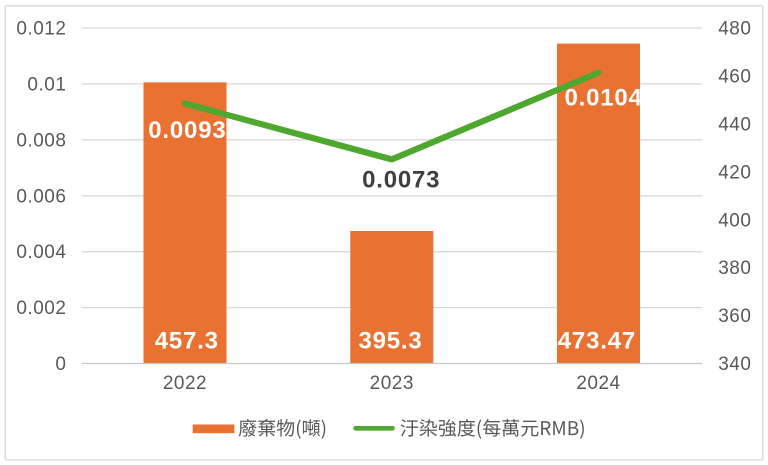 The width and height of the screenshot is (768, 465). Describe the element at coordinates (597, 341) in the screenshot. I see `svg-text: 473.47` at that location.